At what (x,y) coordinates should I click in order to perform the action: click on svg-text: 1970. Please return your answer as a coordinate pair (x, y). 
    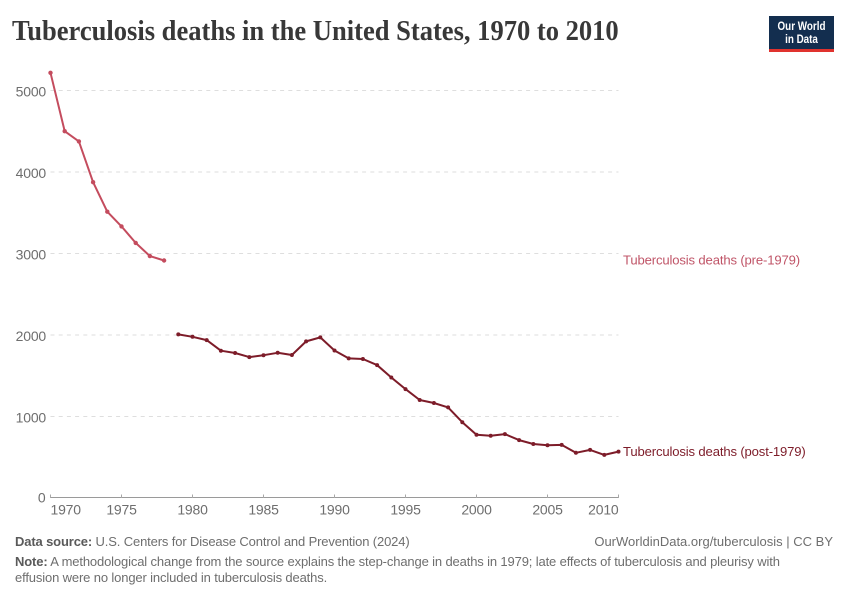
    Looking at the image, I should click on (66, 510).